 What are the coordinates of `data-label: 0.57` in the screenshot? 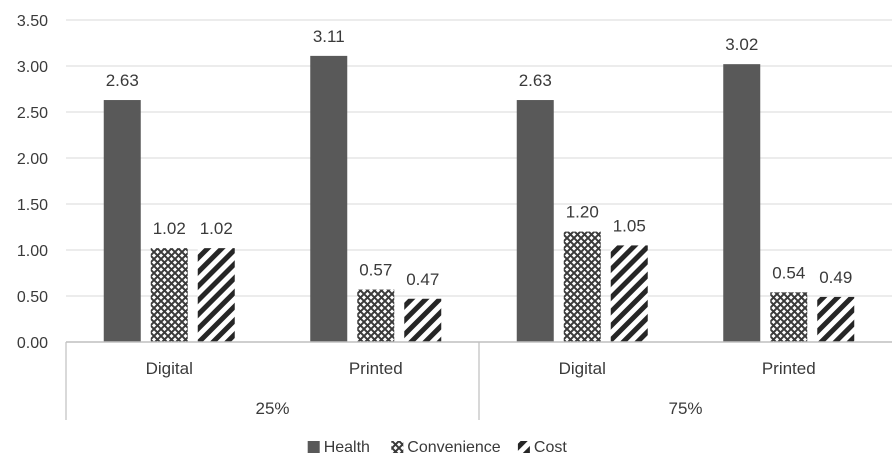 It's located at (375, 270).